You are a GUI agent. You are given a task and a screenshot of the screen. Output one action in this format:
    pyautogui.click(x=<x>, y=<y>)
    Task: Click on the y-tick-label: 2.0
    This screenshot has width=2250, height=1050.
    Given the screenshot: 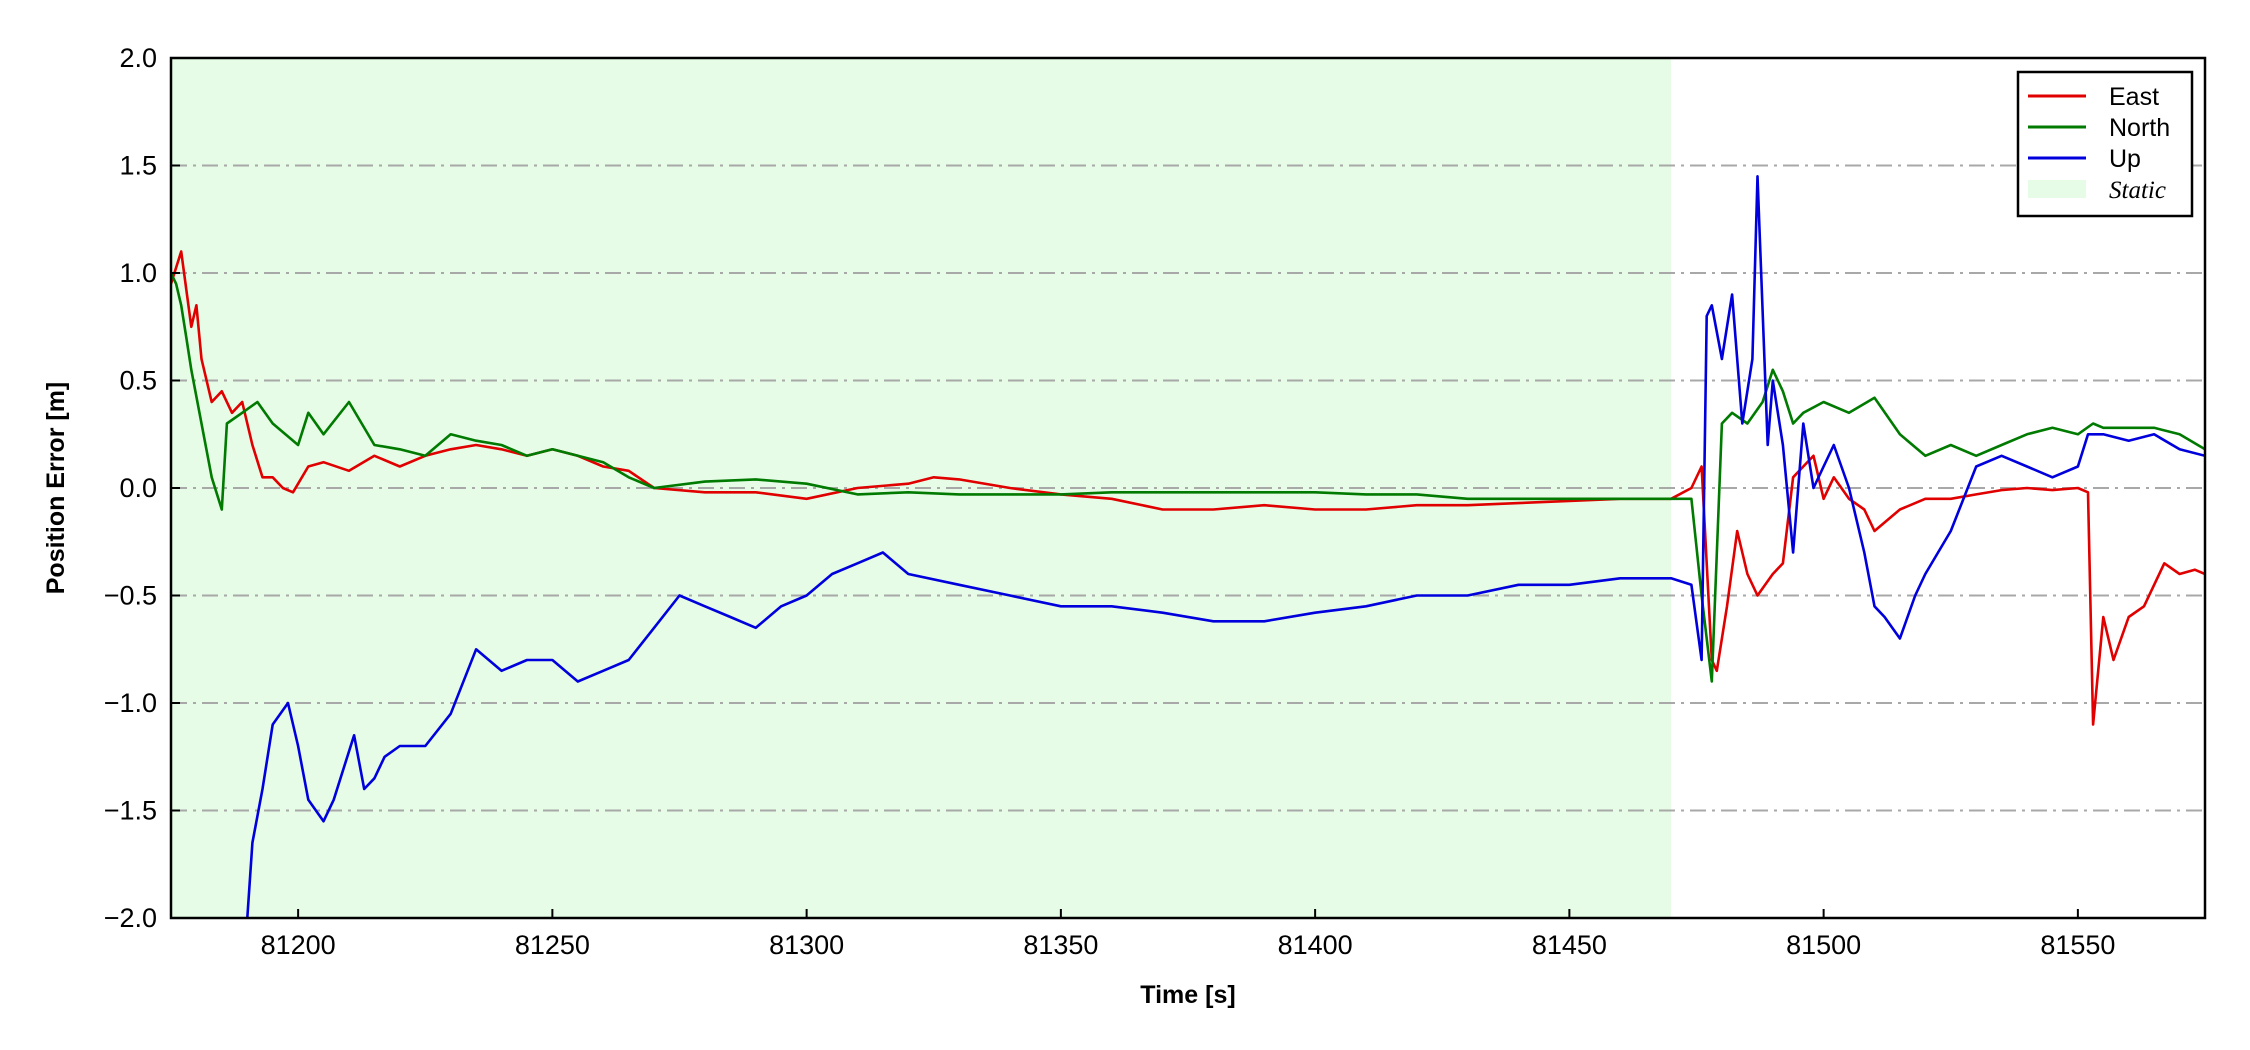 What is the action you would take?
    pyautogui.click(x=138, y=58)
    